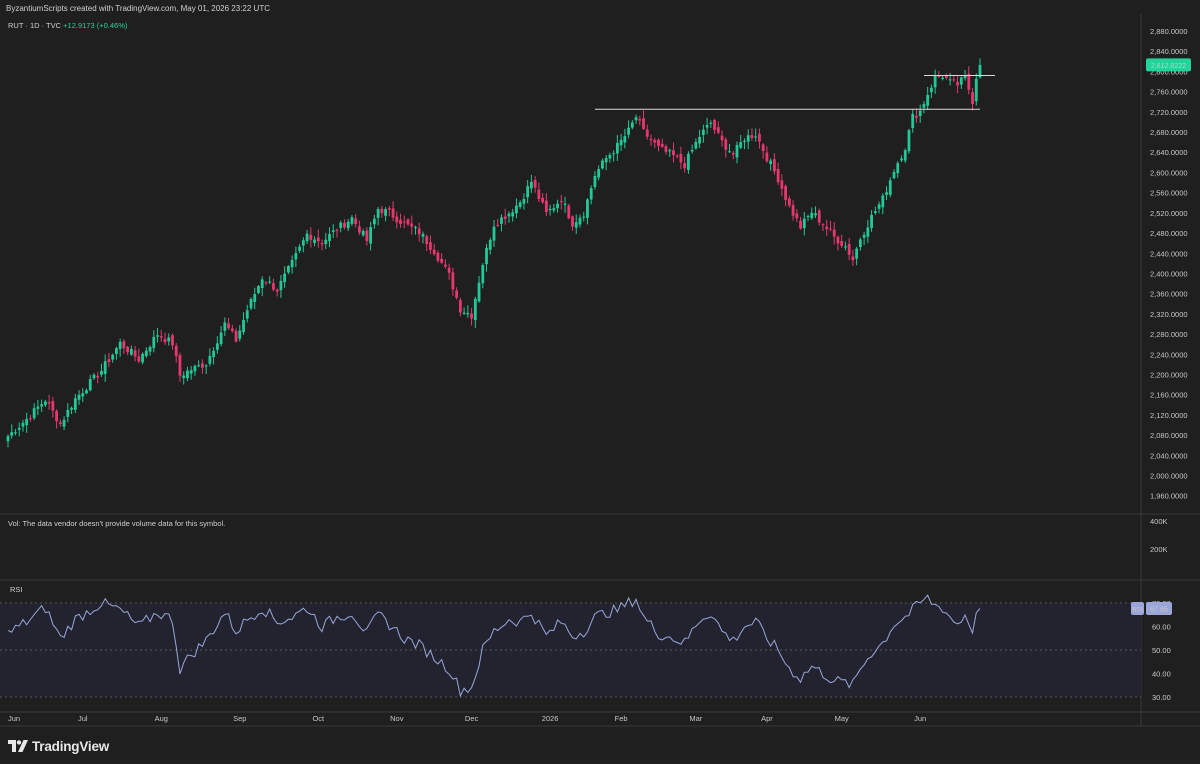 The height and width of the screenshot is (764, 1200). What do you see at coordinates (67, 25) in the screenshot?
I see `symbol-legend: RUT · 1D · TVC +12.9173 (+0.46%)` at bounding box center [67, 25].